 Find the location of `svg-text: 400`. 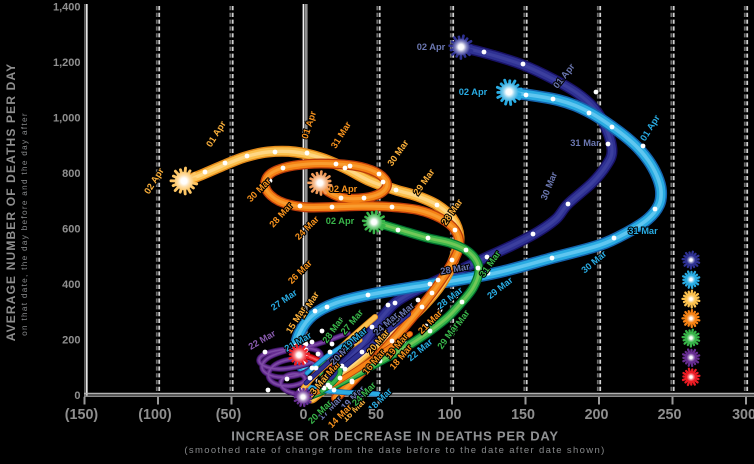

svg-text: 400 is located at coordinates (71, 285).